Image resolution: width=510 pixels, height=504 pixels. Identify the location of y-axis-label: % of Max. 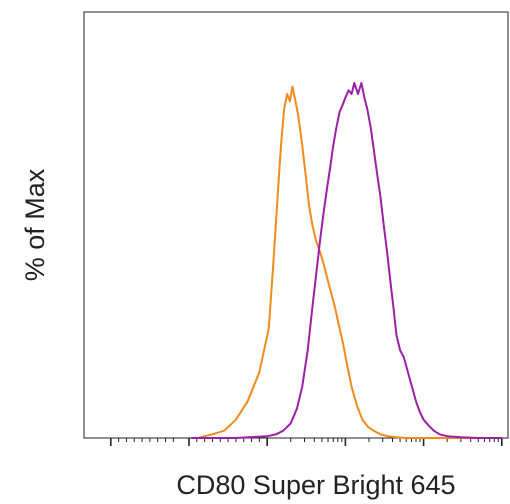
(35, 224).